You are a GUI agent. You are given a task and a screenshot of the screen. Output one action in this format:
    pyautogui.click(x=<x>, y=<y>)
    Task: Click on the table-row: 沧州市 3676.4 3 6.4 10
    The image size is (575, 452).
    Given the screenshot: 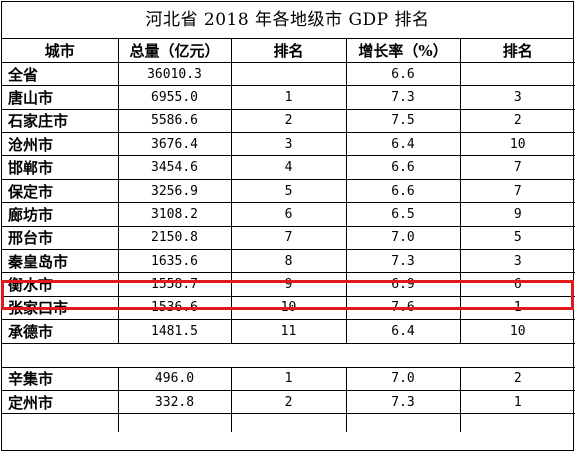 What is the action you would take?
    pyautogui.click(x=288, y=144)
    